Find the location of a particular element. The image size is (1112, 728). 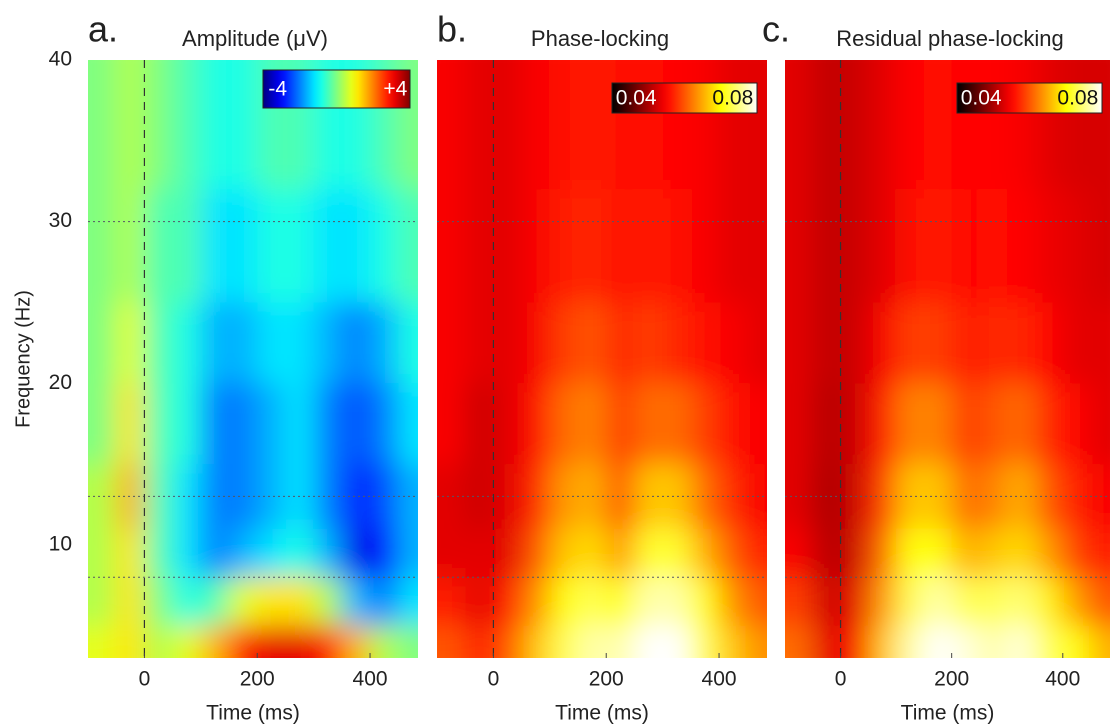

x-tick-label: 200 is located at coordinates (606, 679).